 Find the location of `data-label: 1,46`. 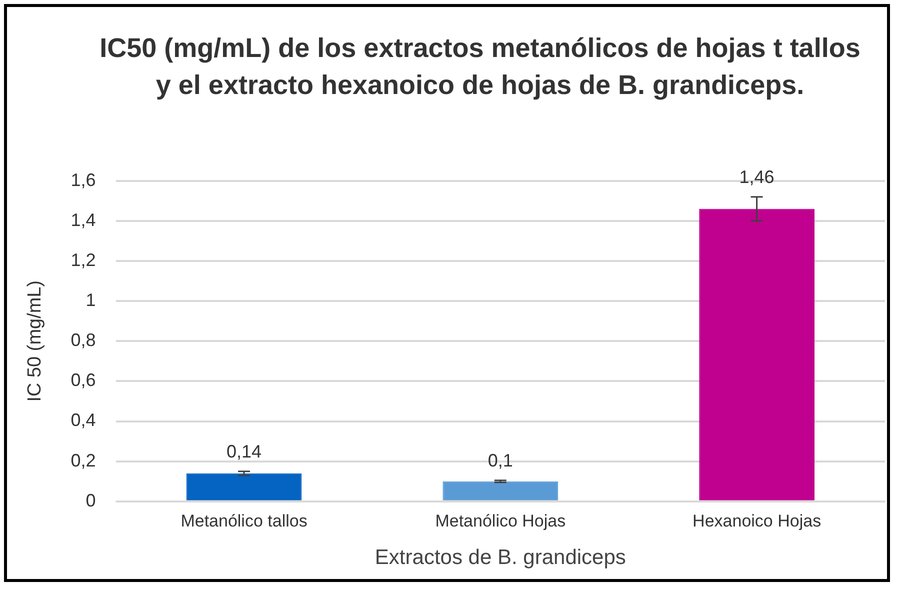

data-label: 1,46 is located at coordinates (756, 176).